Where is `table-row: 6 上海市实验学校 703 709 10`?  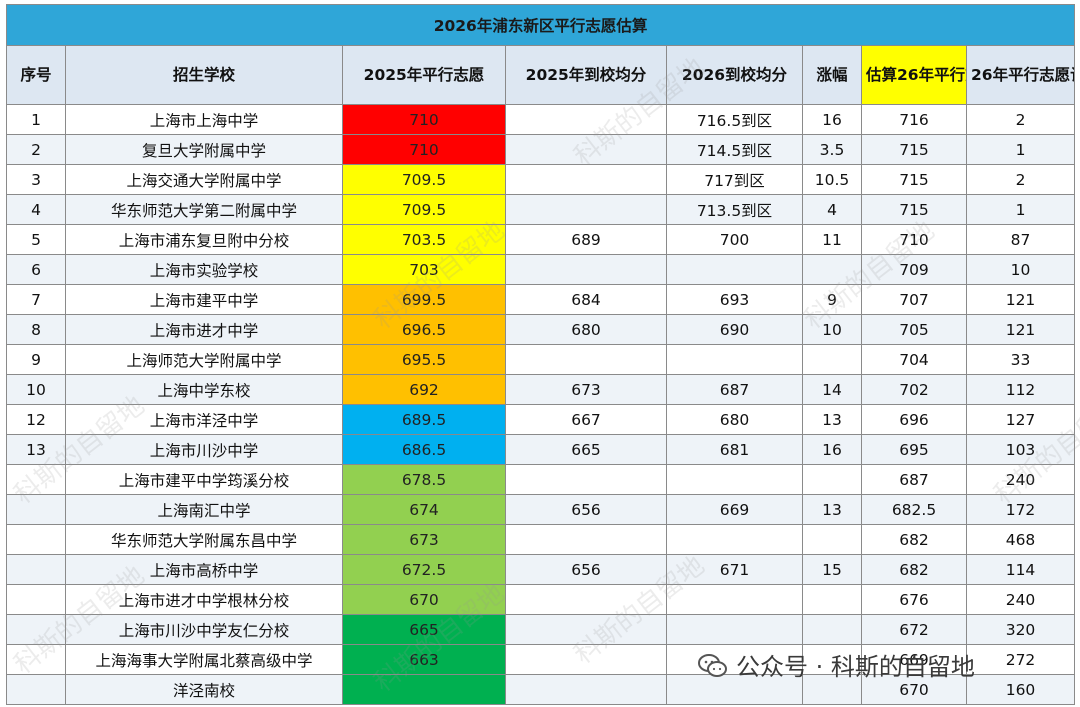 table-row: 6 上海市实验学校 703 709 10 is located at coordinates (541, 269).